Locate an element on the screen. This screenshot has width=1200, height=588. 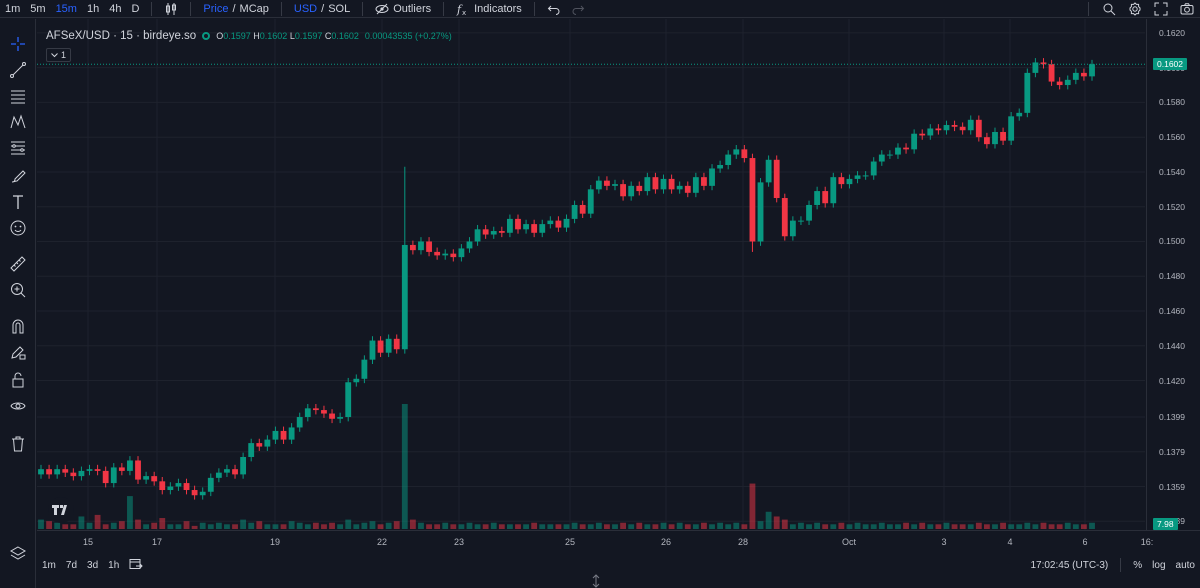
crosshair-icon is located at coordinates (18, 44).